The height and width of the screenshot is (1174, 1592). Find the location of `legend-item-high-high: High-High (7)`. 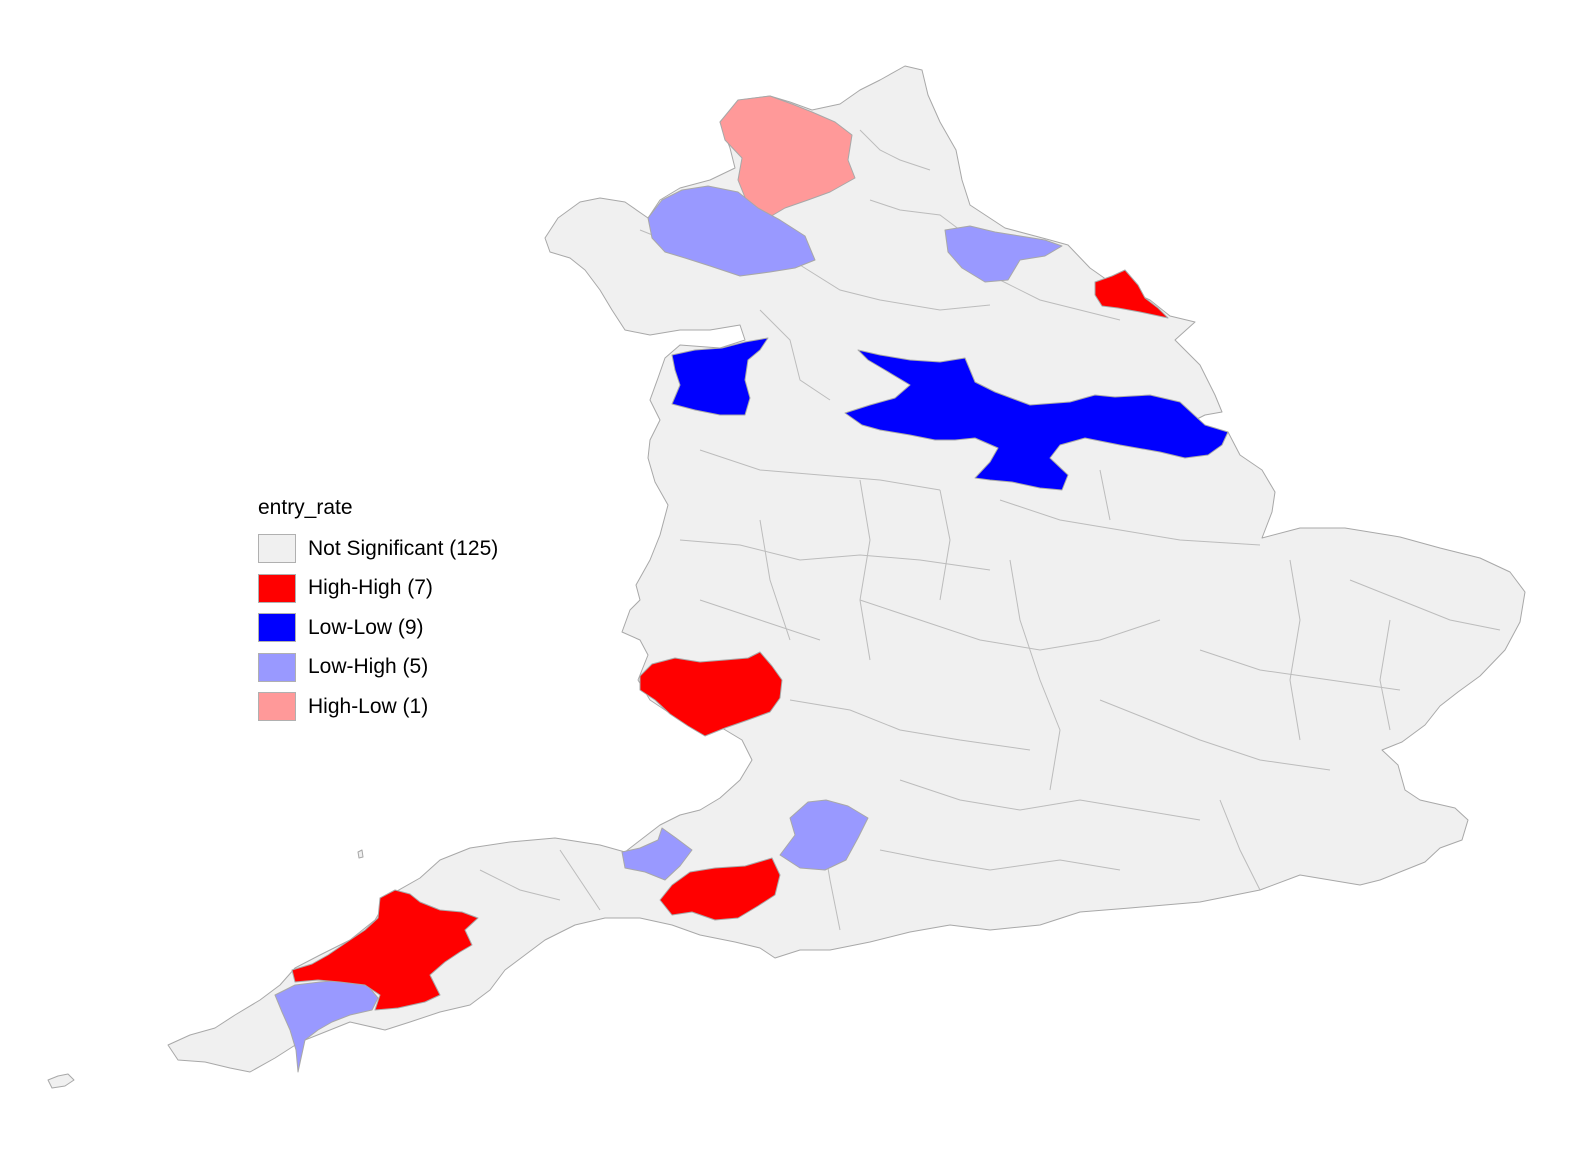

legend-item-high-high: High-High (7) is located at coordinates (378, 589).